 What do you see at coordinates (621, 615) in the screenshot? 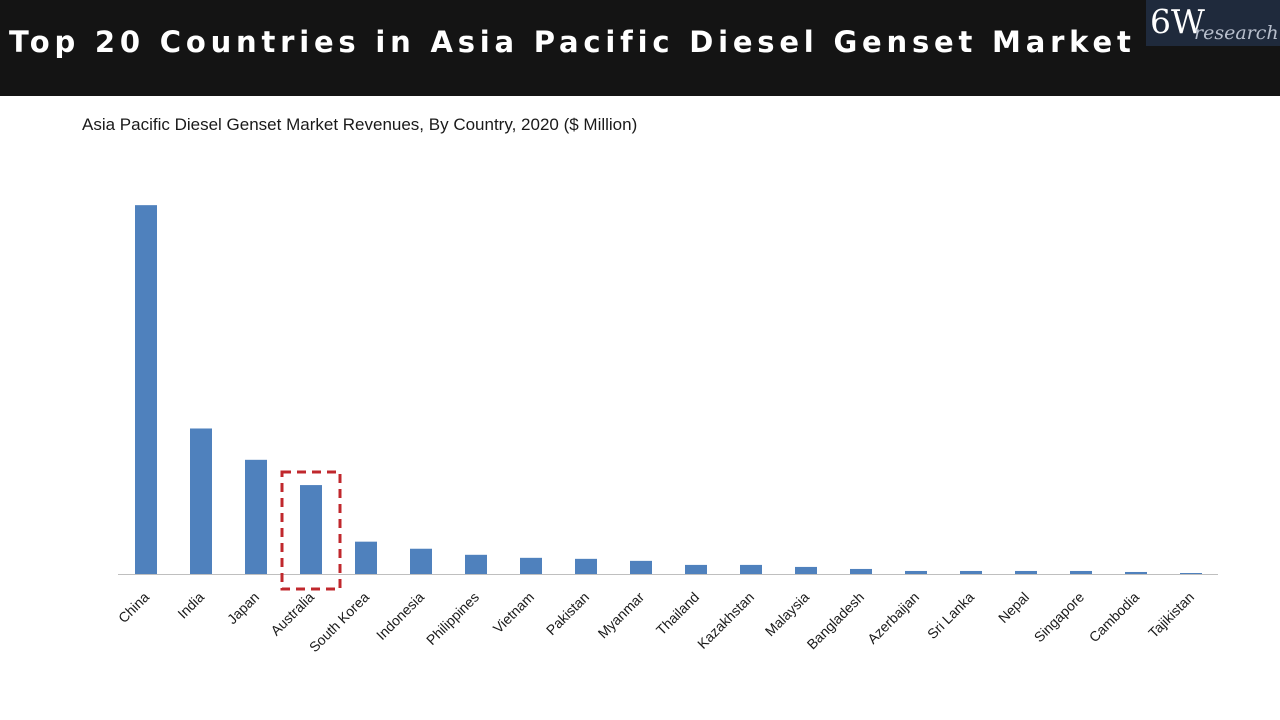
I see `x-tick-label: Myanmar` at bounding box center [621, 615].